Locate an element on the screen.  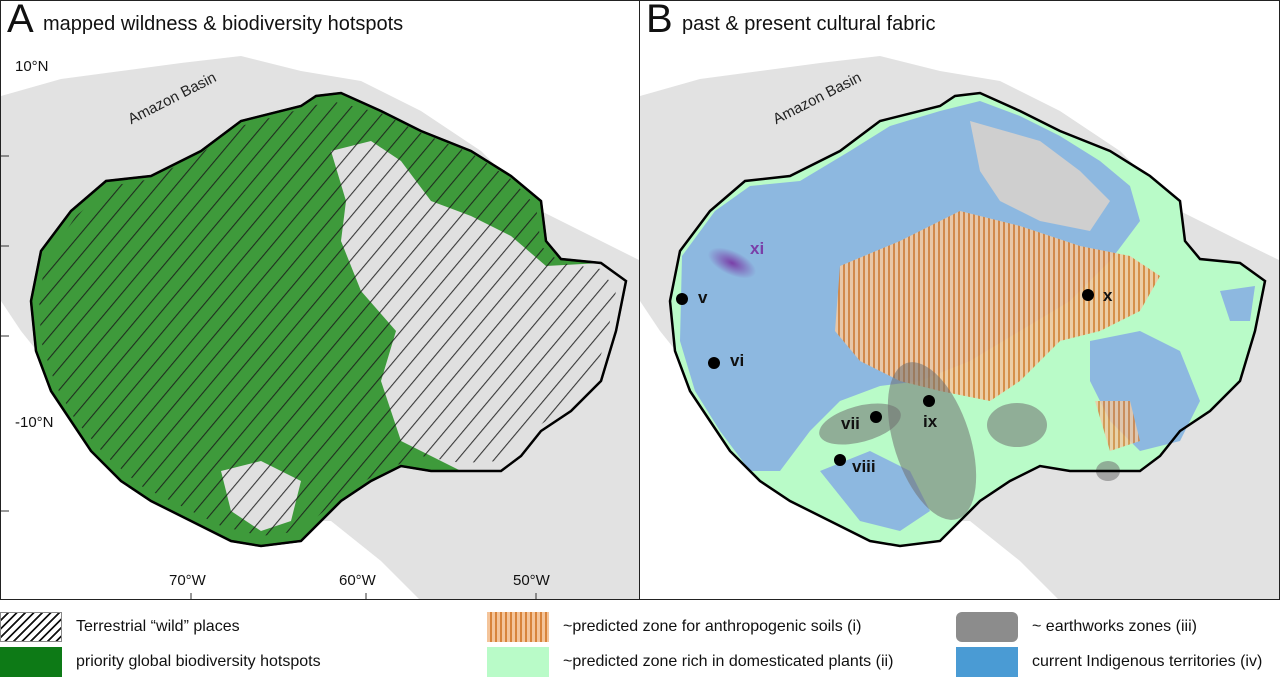
anthropogenic-soils-edge is located at coordinates (1117, 426).